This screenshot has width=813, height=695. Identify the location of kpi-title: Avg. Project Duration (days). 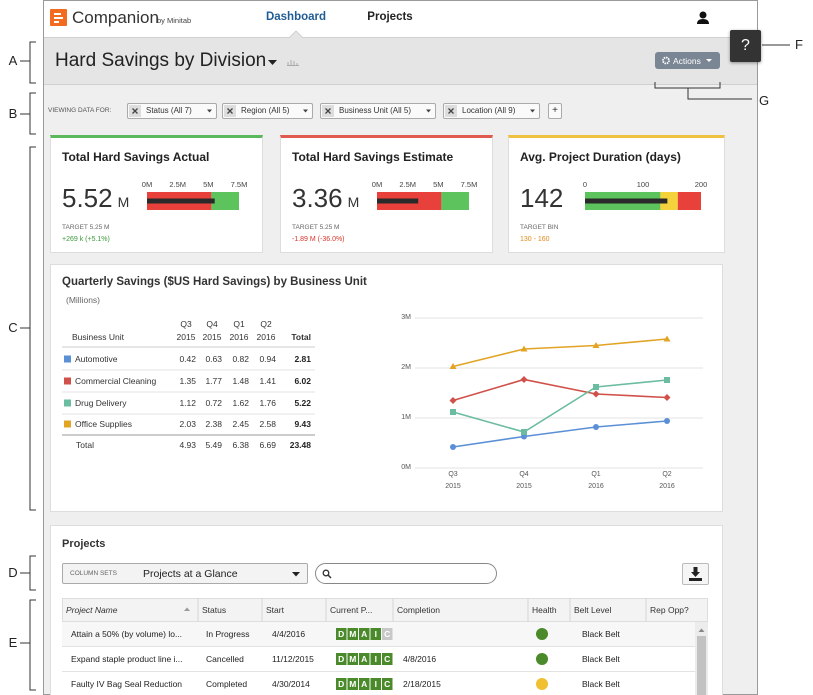
(600, 156).